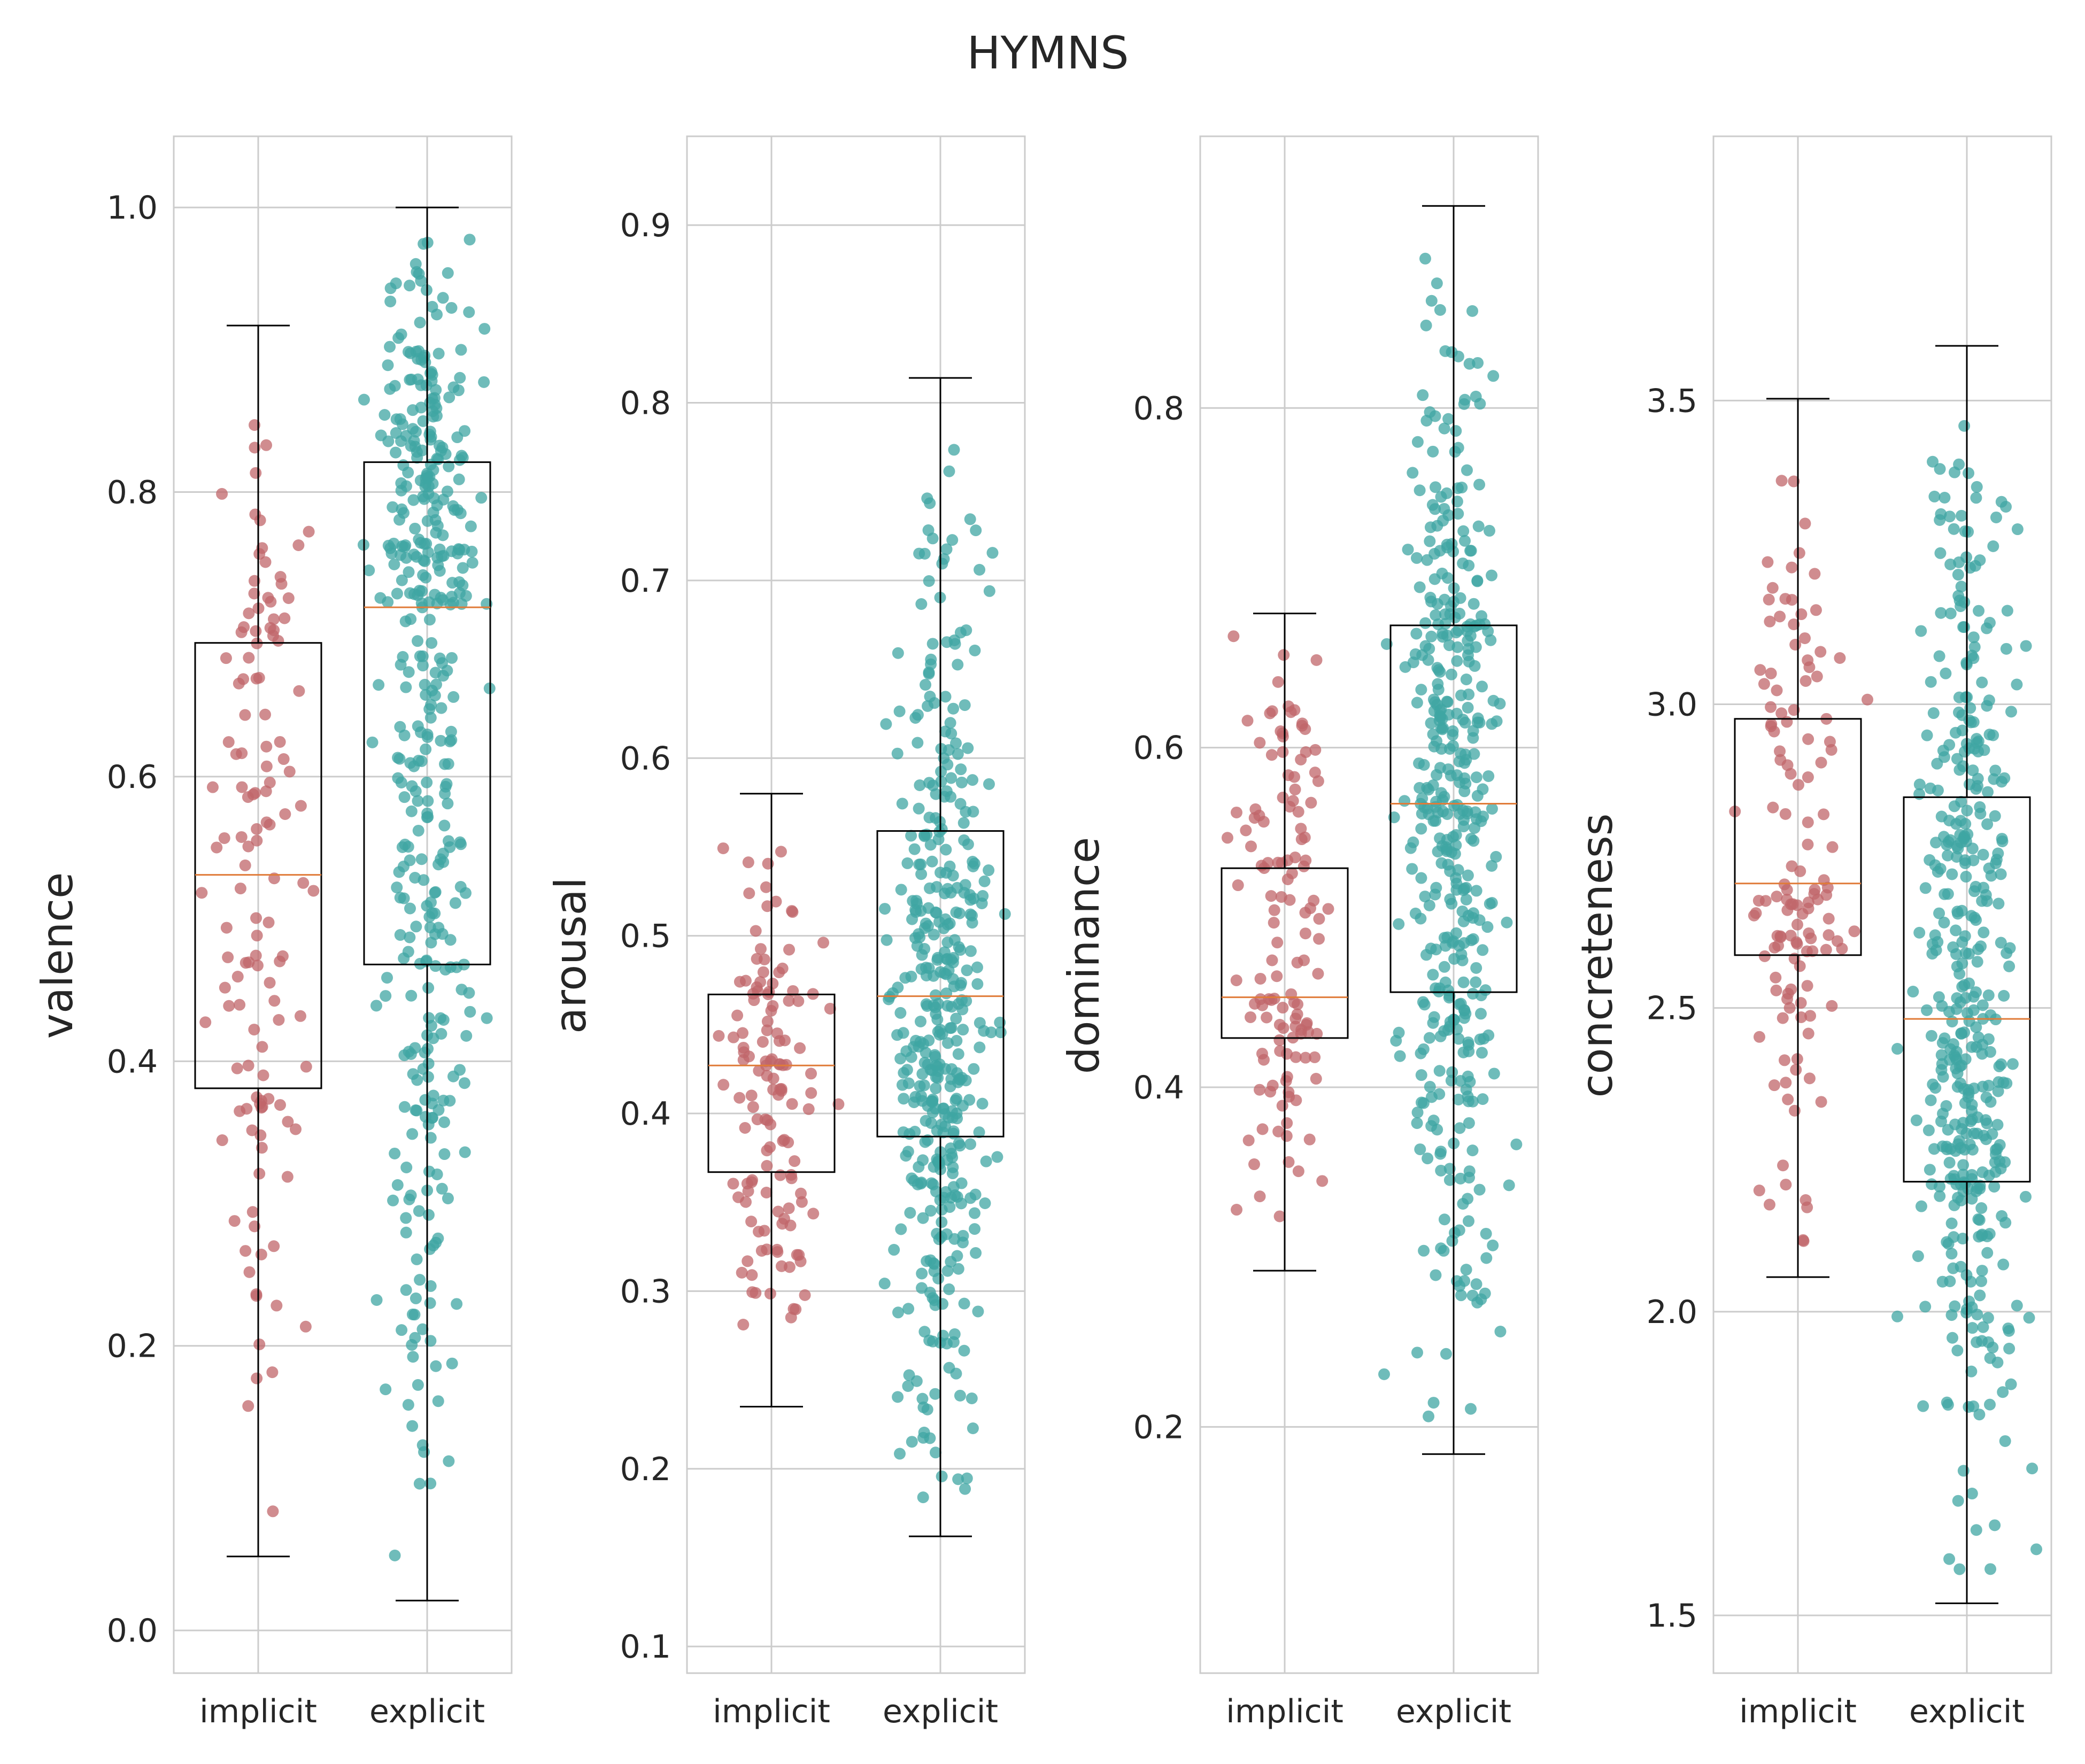  What do you see at coordinates (1453, 830) in the screenshot?
I see `boxplot-explicit` at bounding box center [1453, 830].